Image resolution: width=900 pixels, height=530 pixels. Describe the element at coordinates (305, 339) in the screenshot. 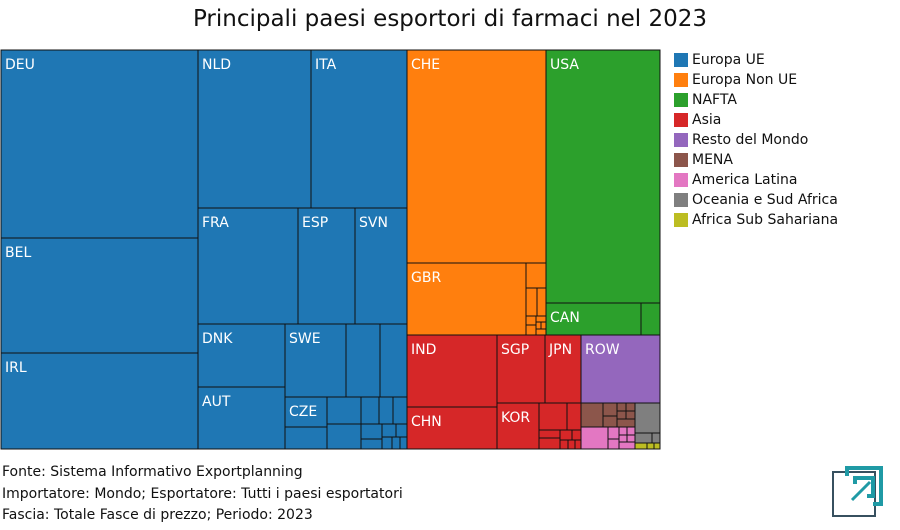

I see `treemap-label-swe: SWE` at that location.